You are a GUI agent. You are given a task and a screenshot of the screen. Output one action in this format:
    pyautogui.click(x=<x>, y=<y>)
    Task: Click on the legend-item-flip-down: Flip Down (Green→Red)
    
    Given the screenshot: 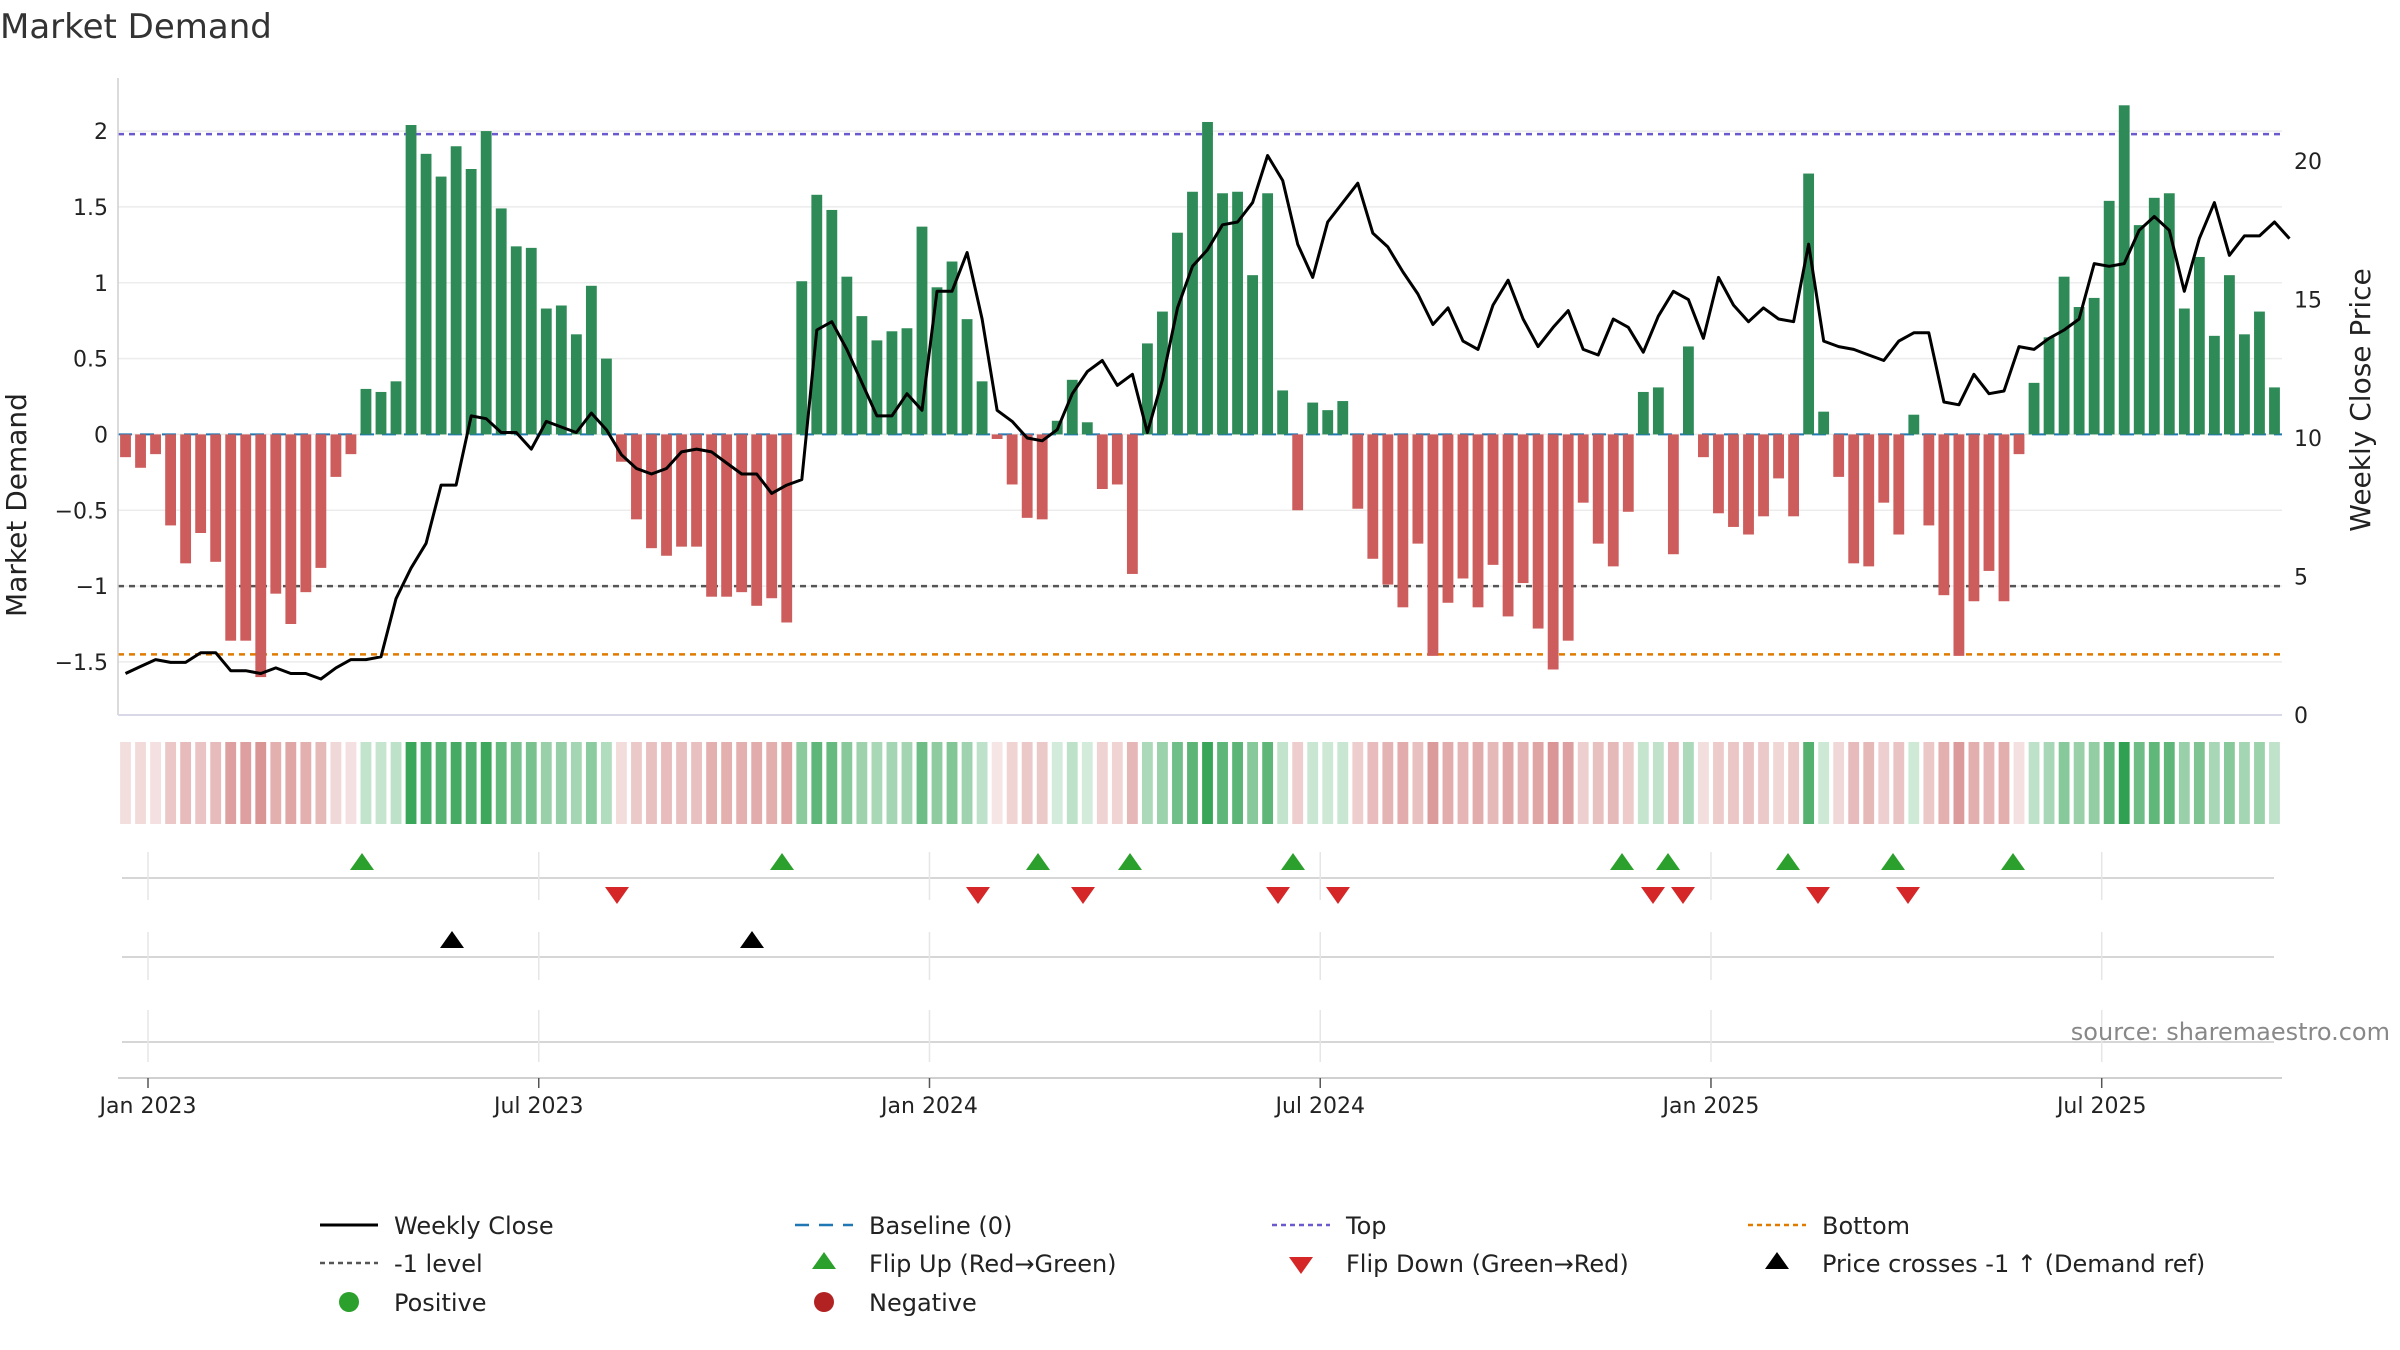 What is the action you would take?
    pyautogui.click(x=1459, y=1264)
    